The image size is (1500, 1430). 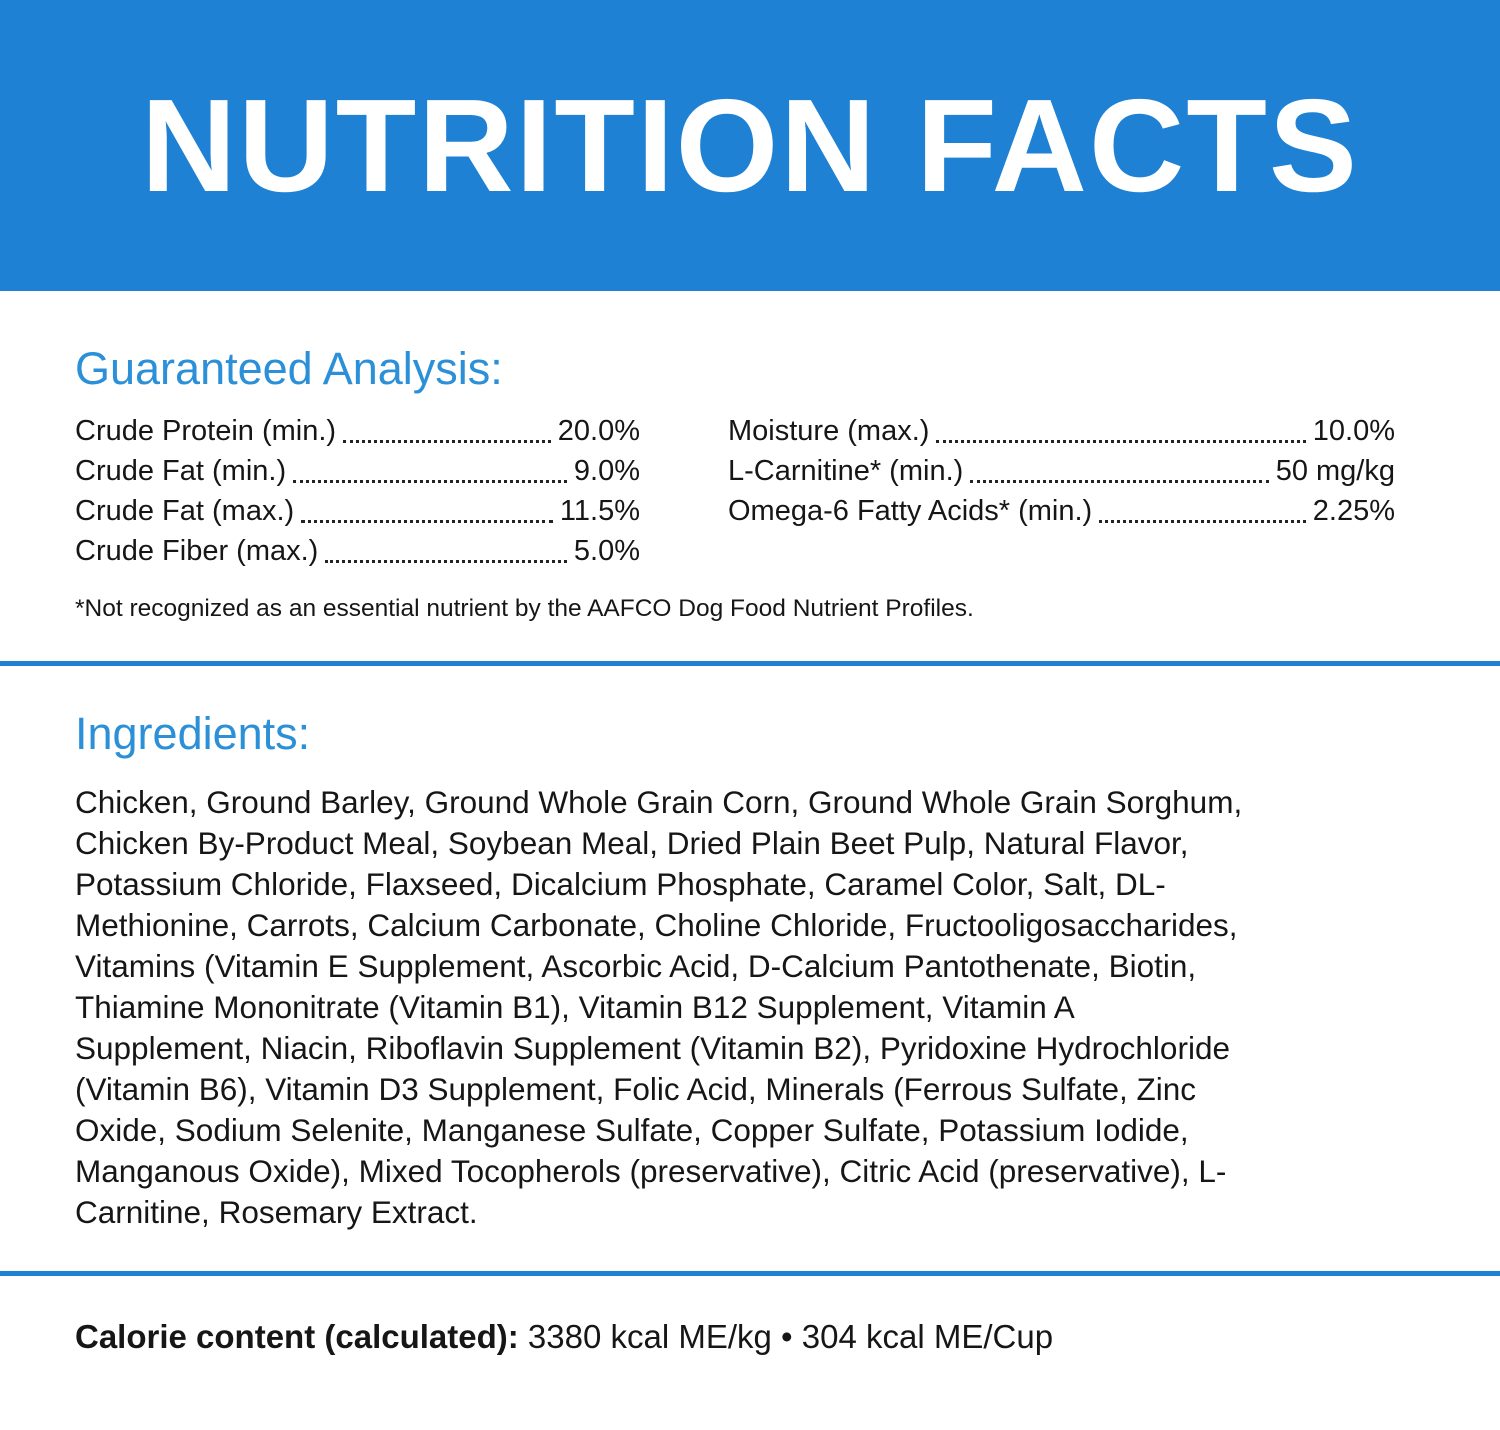 What do you see at coordinates (910, 511) in the screenshot?
I see `analysis-label: Omega-6 Fatty Acids* (min.)` at bounding box center [910, 511].